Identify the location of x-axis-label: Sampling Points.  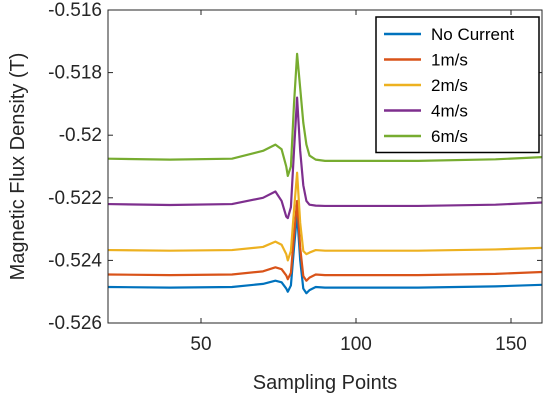
(325, 383).